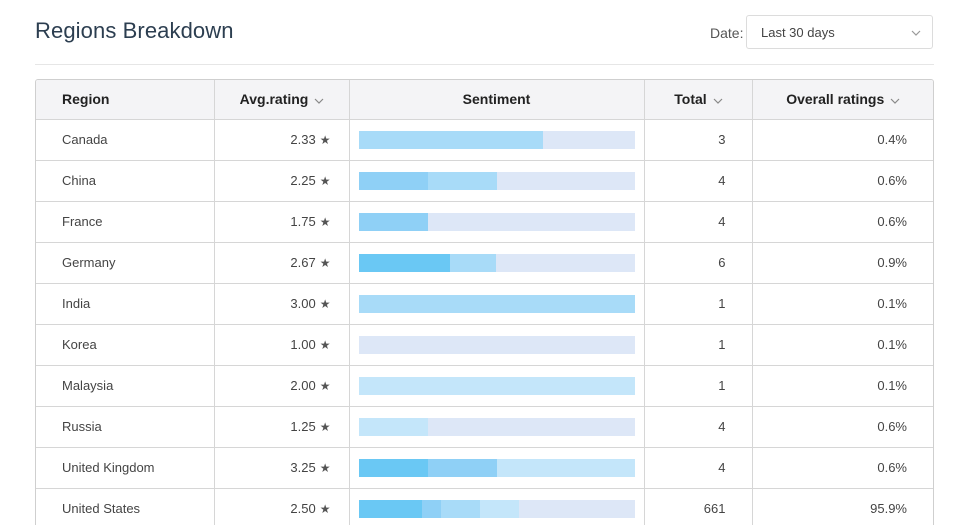  What do you see at coordinates (835, 99) in the screenshot?
I see `column-header-overall-ratings-label: Overall ratings` at bounding box center [835, 99].